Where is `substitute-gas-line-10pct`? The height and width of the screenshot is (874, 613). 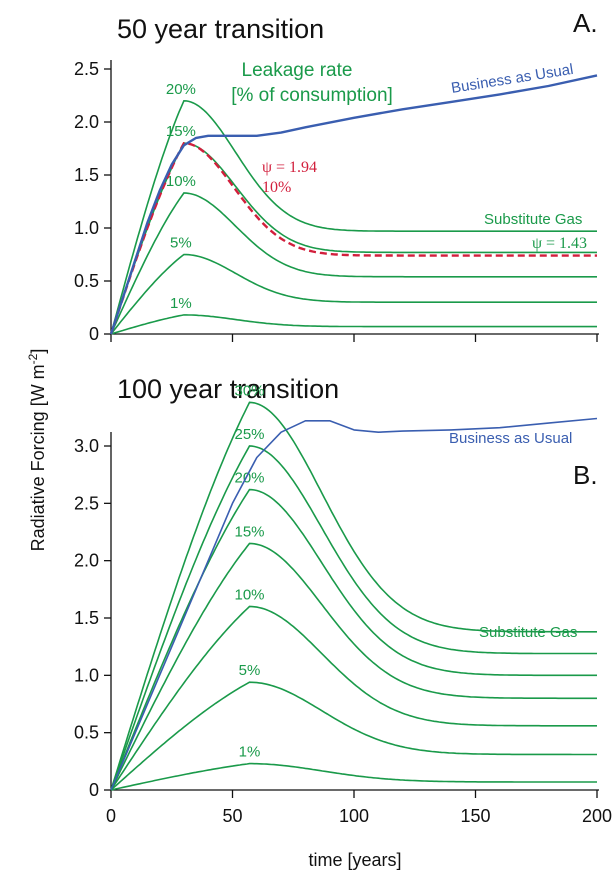 substitute-gas-line-10pct is located at coordinates (353, 263).